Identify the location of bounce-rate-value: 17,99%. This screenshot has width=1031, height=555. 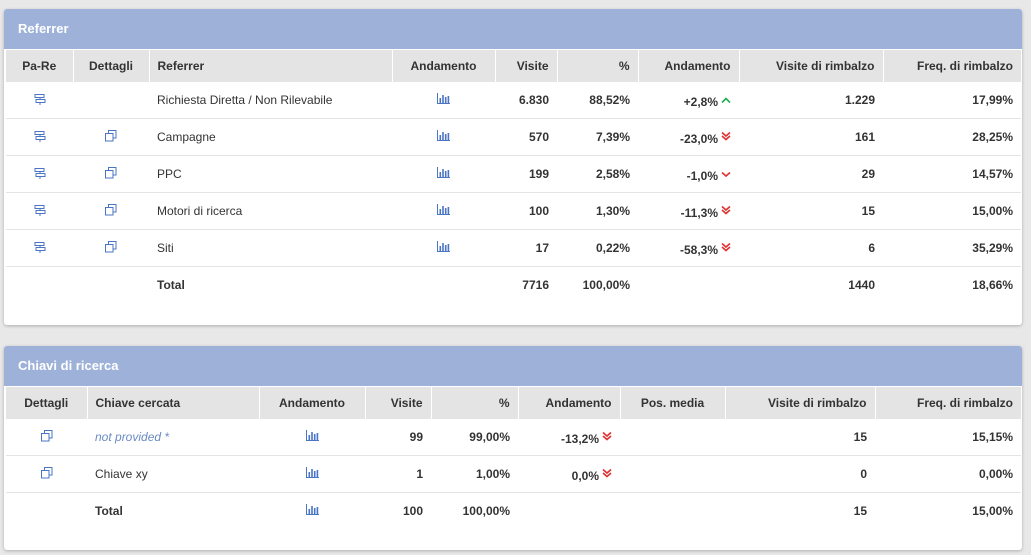
(952, 100).